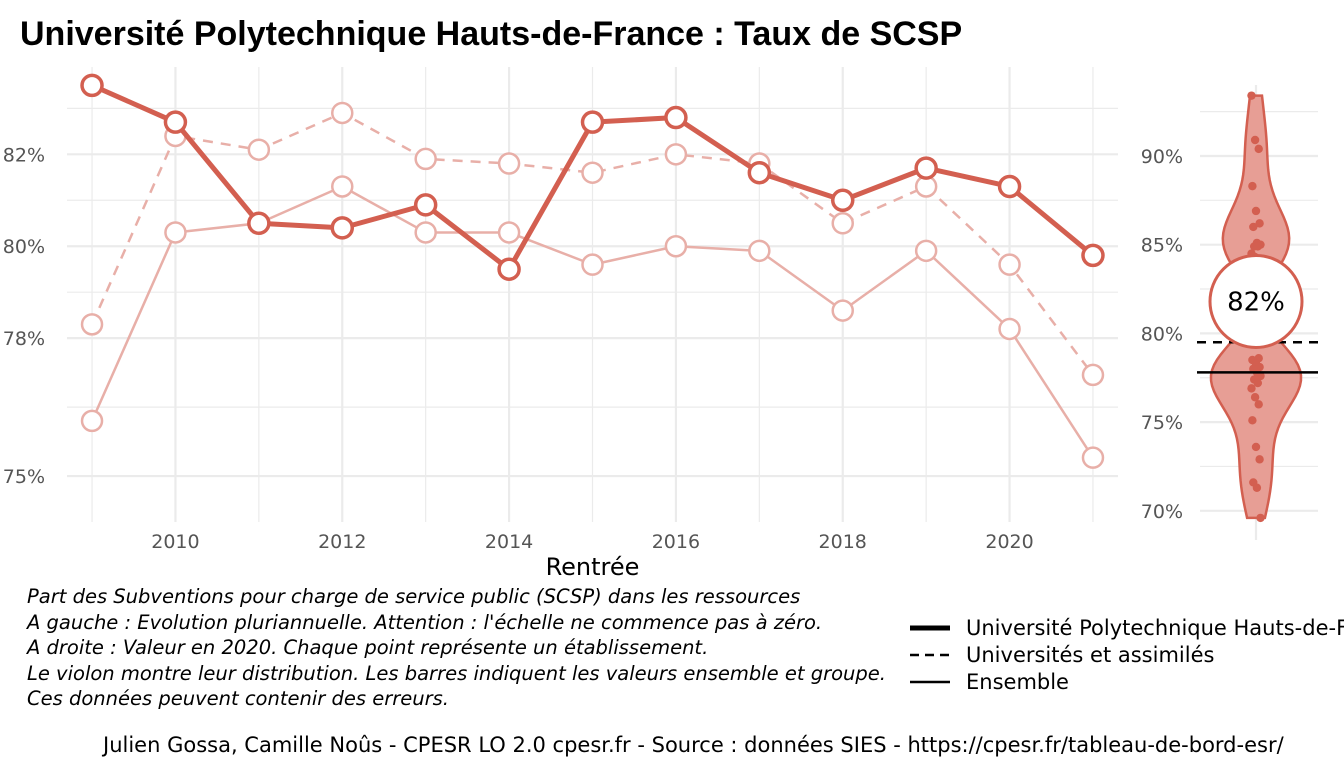 The width and height of the screenshot is (1344, 757). I want to click on violin-panel: 70% 75% 80% 85% 90% 82%, so click(1229, 312).